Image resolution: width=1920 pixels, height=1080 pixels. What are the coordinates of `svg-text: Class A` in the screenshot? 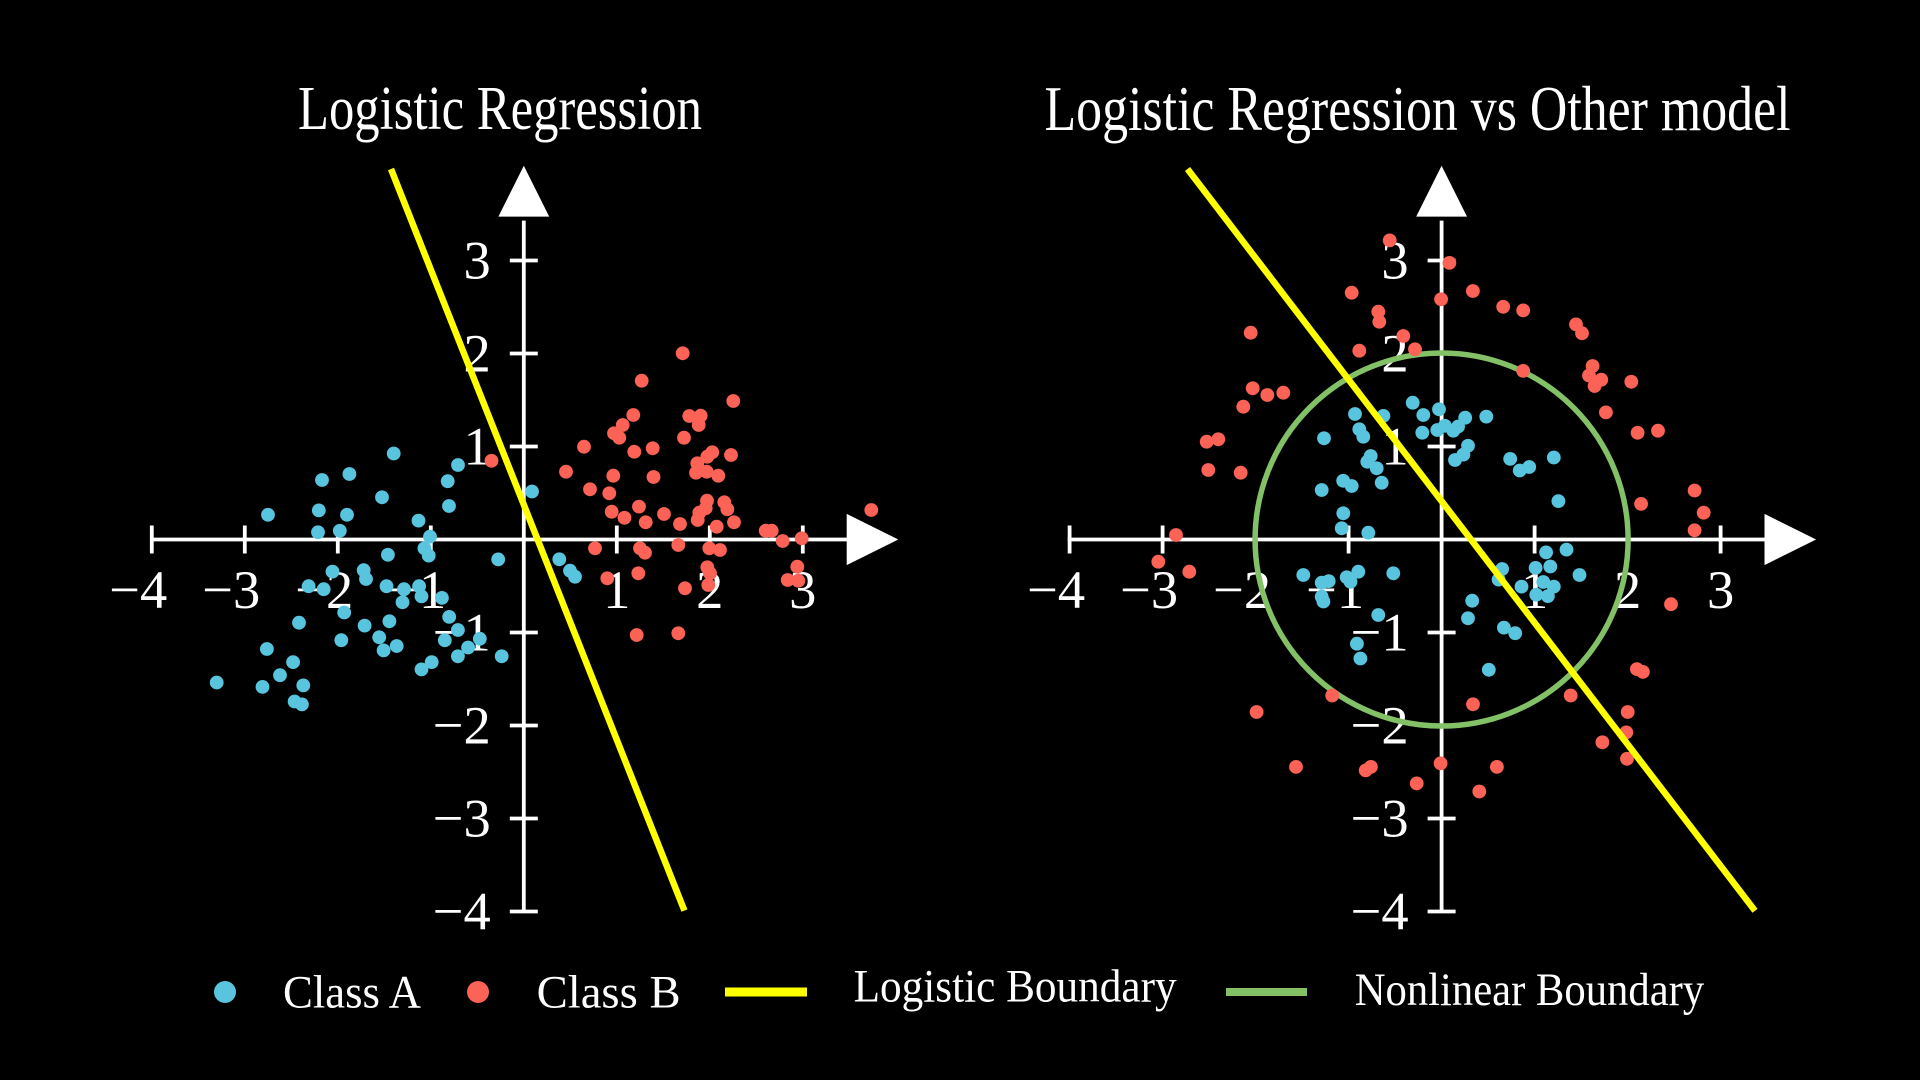 It's located at (352, 992).